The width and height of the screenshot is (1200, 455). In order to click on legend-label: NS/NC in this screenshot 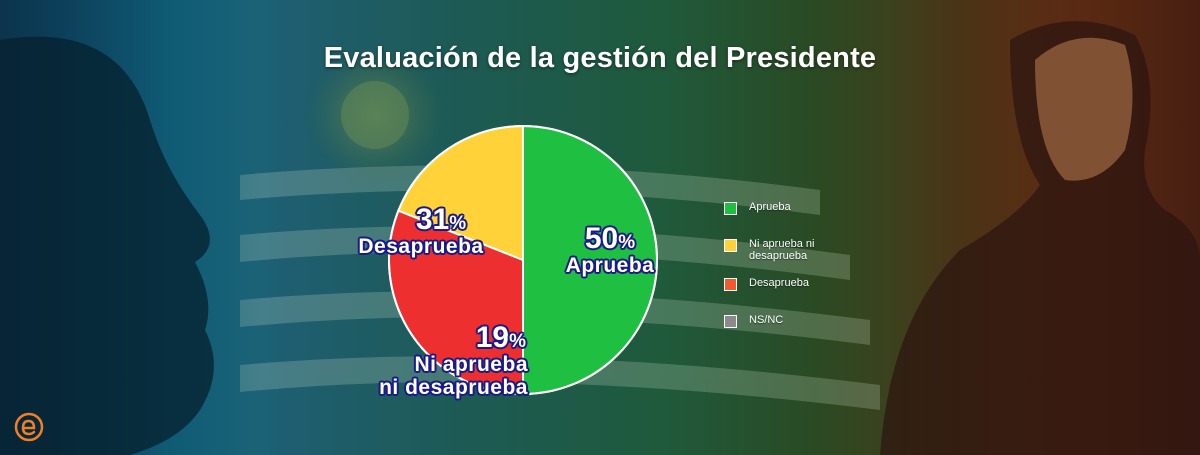, I will do `click(766, 320)`.